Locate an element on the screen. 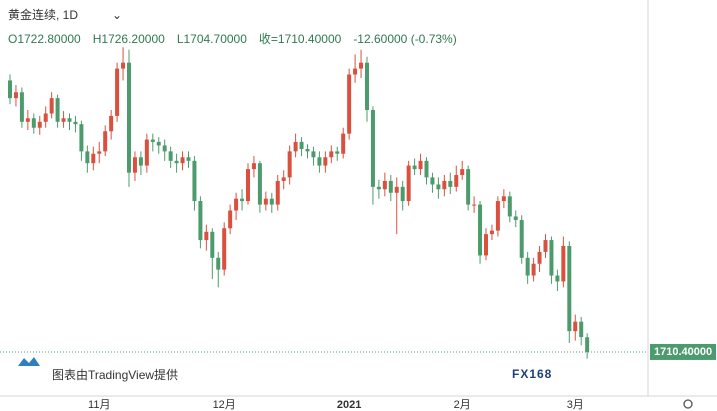  settings-icon is located at coordinates (688, 404).